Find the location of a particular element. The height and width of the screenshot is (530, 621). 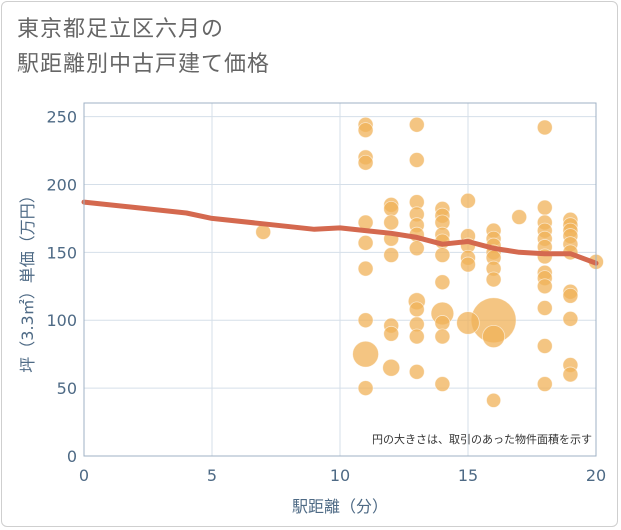

y-tick-label: 250 is located at coordinates (61, 117).